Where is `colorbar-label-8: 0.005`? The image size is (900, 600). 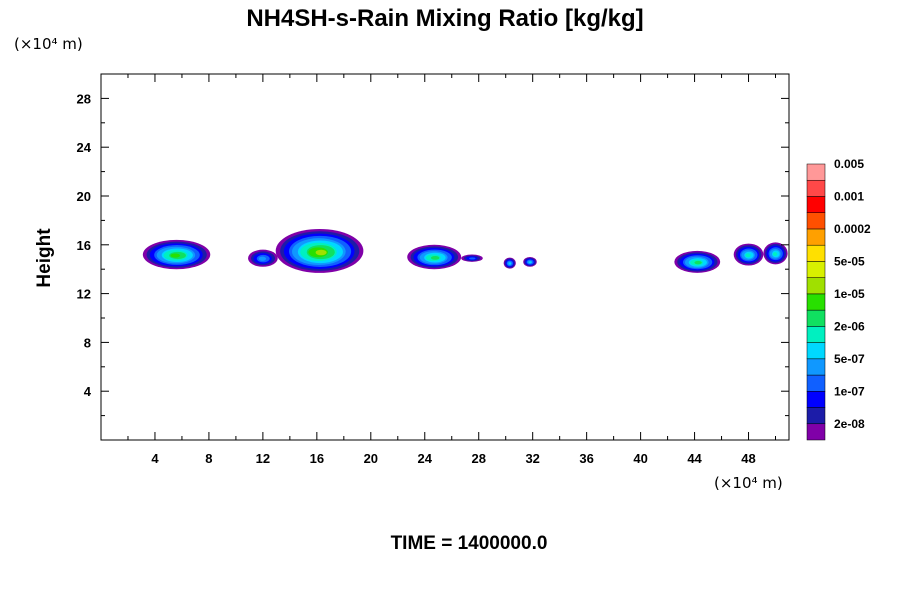 colorbar-label-8: 0.005 is located at coordinates (849, 164).